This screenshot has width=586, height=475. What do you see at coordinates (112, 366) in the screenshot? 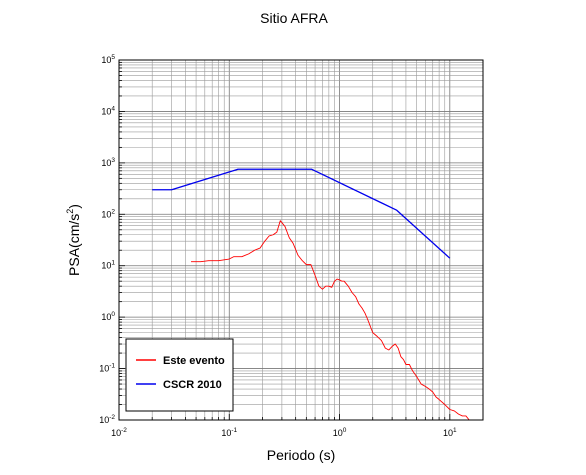
I see `y-tick-exp: -1` at bounding box center [112, 366].